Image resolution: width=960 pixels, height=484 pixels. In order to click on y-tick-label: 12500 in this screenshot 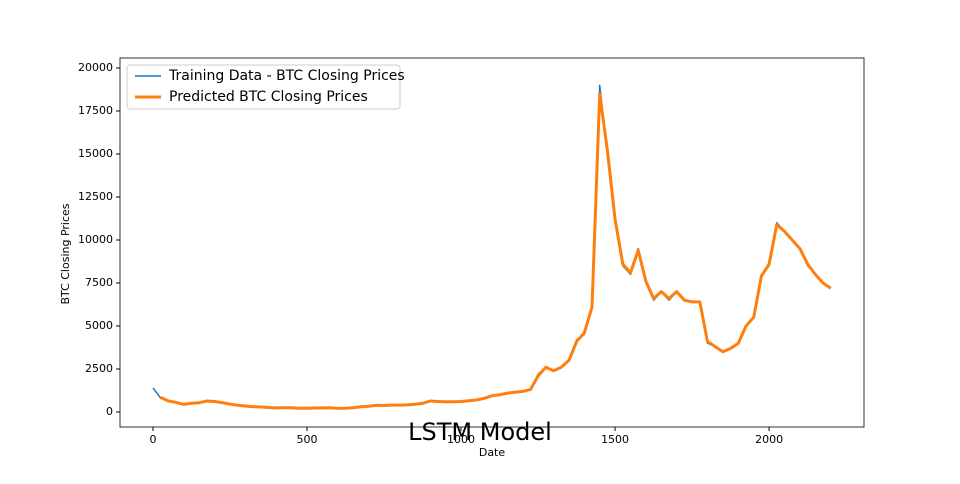, I will do `click(95, 196)`.